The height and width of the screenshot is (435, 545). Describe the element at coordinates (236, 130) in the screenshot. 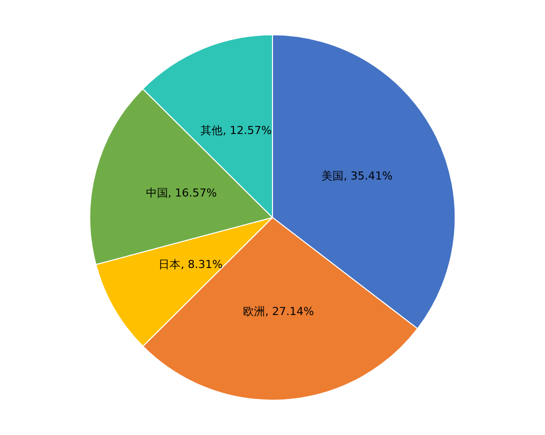

I see `slice-label: 其他, 12.57%` at that location.